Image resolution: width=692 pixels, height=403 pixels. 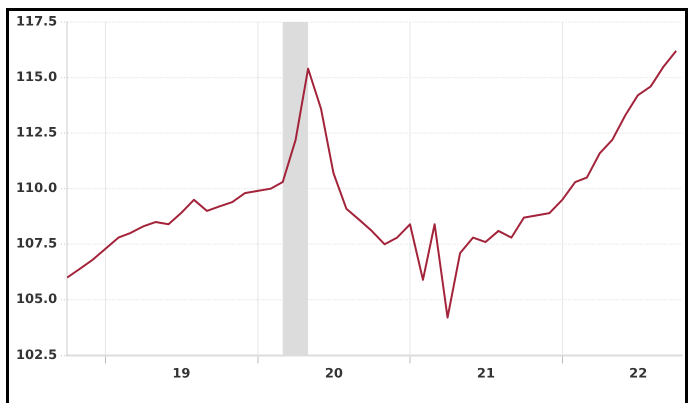 What do you see at coordinates (638, 374) in the screenshot?
I see `x-tick-label: 22` at bounding box center [638, 374].